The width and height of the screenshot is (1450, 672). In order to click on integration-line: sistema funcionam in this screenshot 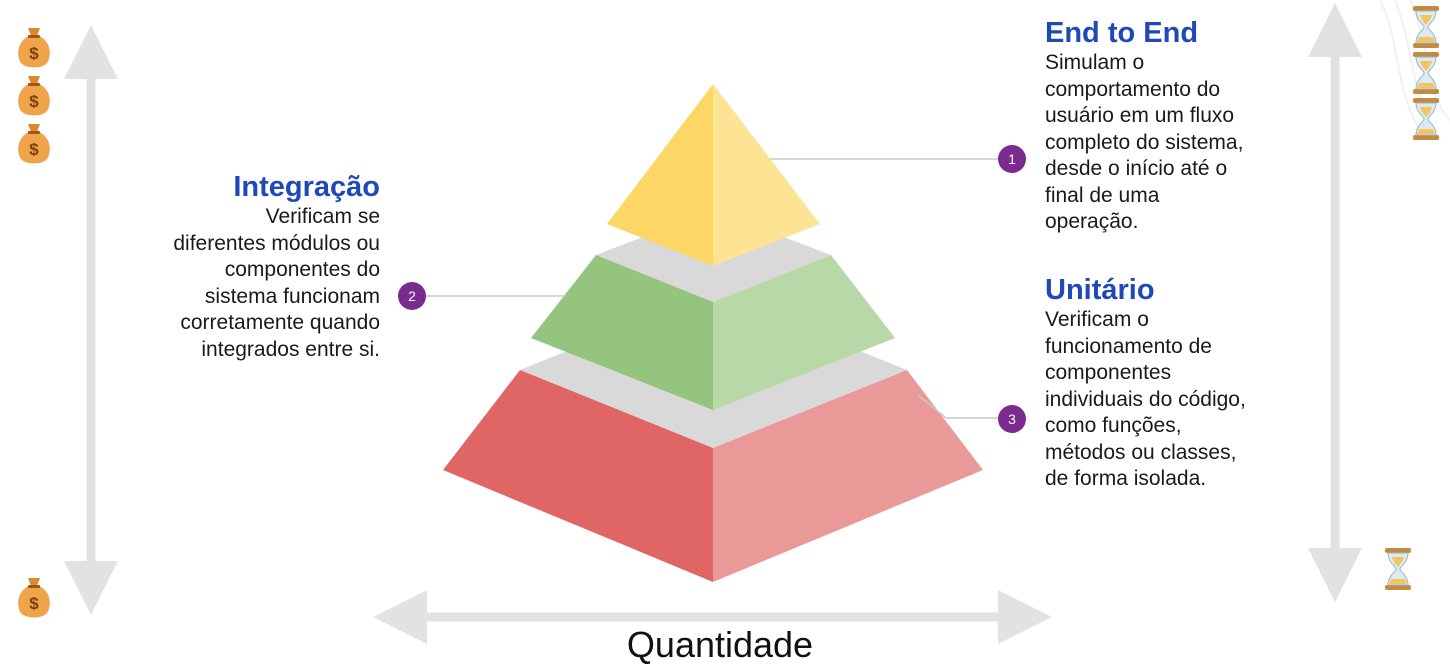, I will do `click(292, 296)`.